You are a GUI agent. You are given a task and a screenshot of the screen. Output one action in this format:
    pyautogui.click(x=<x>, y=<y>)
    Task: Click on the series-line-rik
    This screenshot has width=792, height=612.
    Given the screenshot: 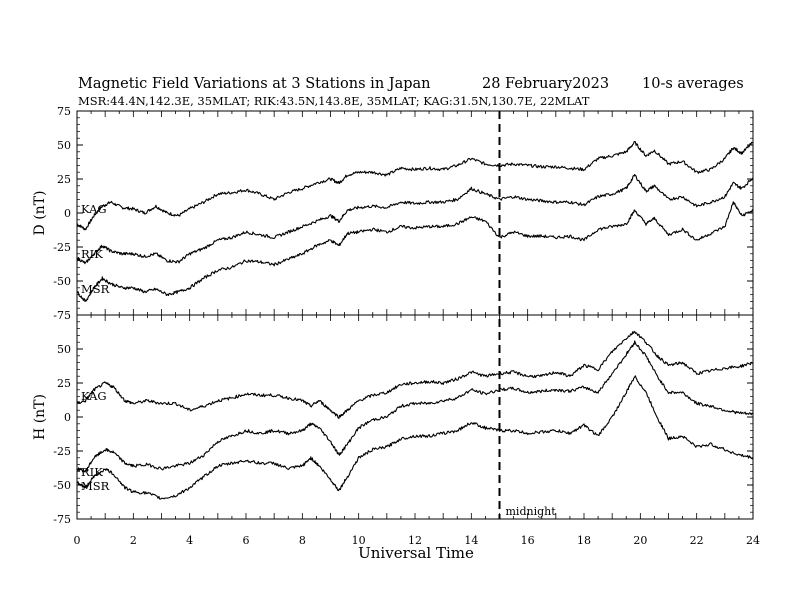 What is the action you would take?
    pyautogui.click(x=415, y=219)
    